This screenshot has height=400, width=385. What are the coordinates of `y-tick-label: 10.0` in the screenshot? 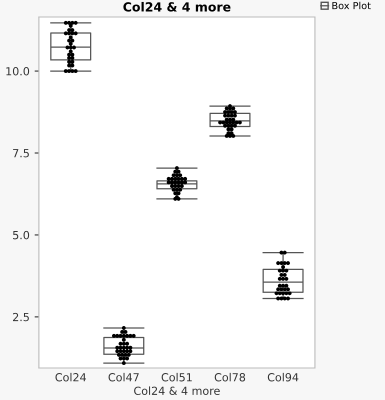 It's located at (18, 71).